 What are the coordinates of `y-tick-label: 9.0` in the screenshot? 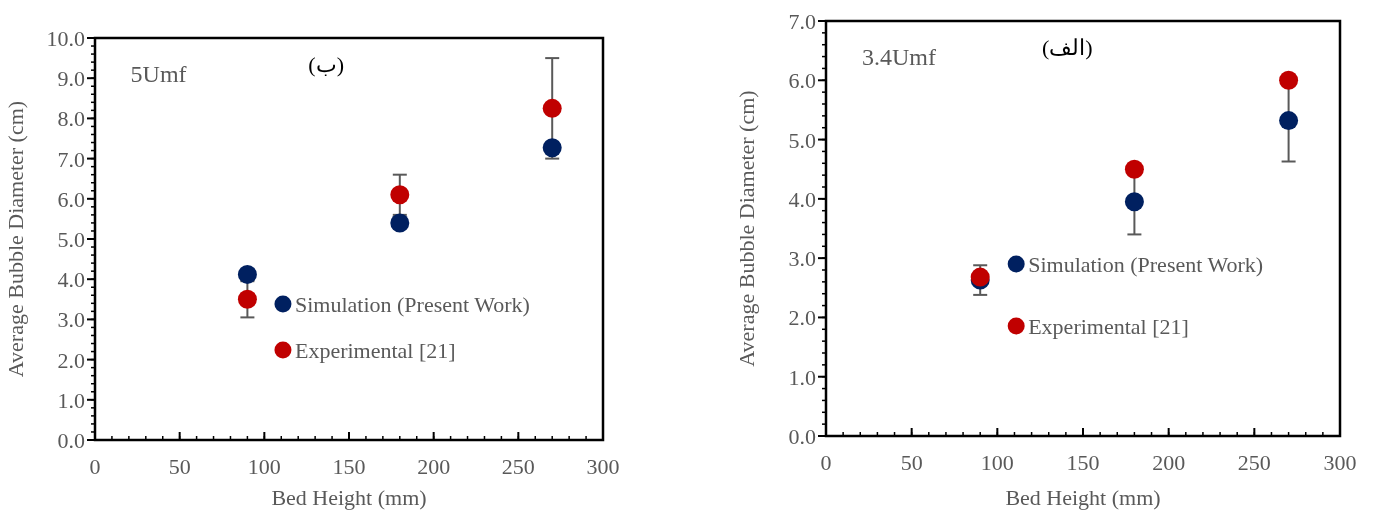 It's located at (71, 79).